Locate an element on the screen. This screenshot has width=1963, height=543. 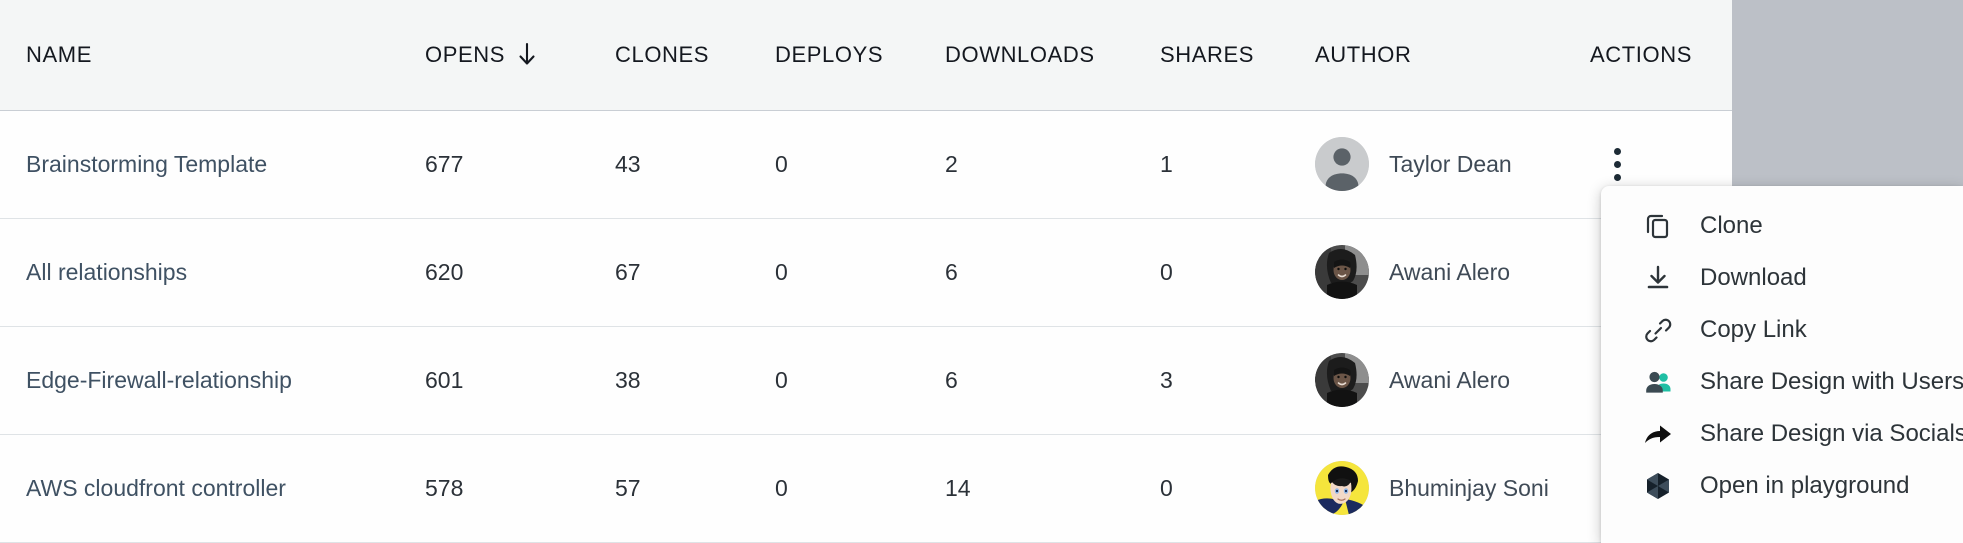
column-header-clones-label: CLONES is located at coordinates (662, 54).